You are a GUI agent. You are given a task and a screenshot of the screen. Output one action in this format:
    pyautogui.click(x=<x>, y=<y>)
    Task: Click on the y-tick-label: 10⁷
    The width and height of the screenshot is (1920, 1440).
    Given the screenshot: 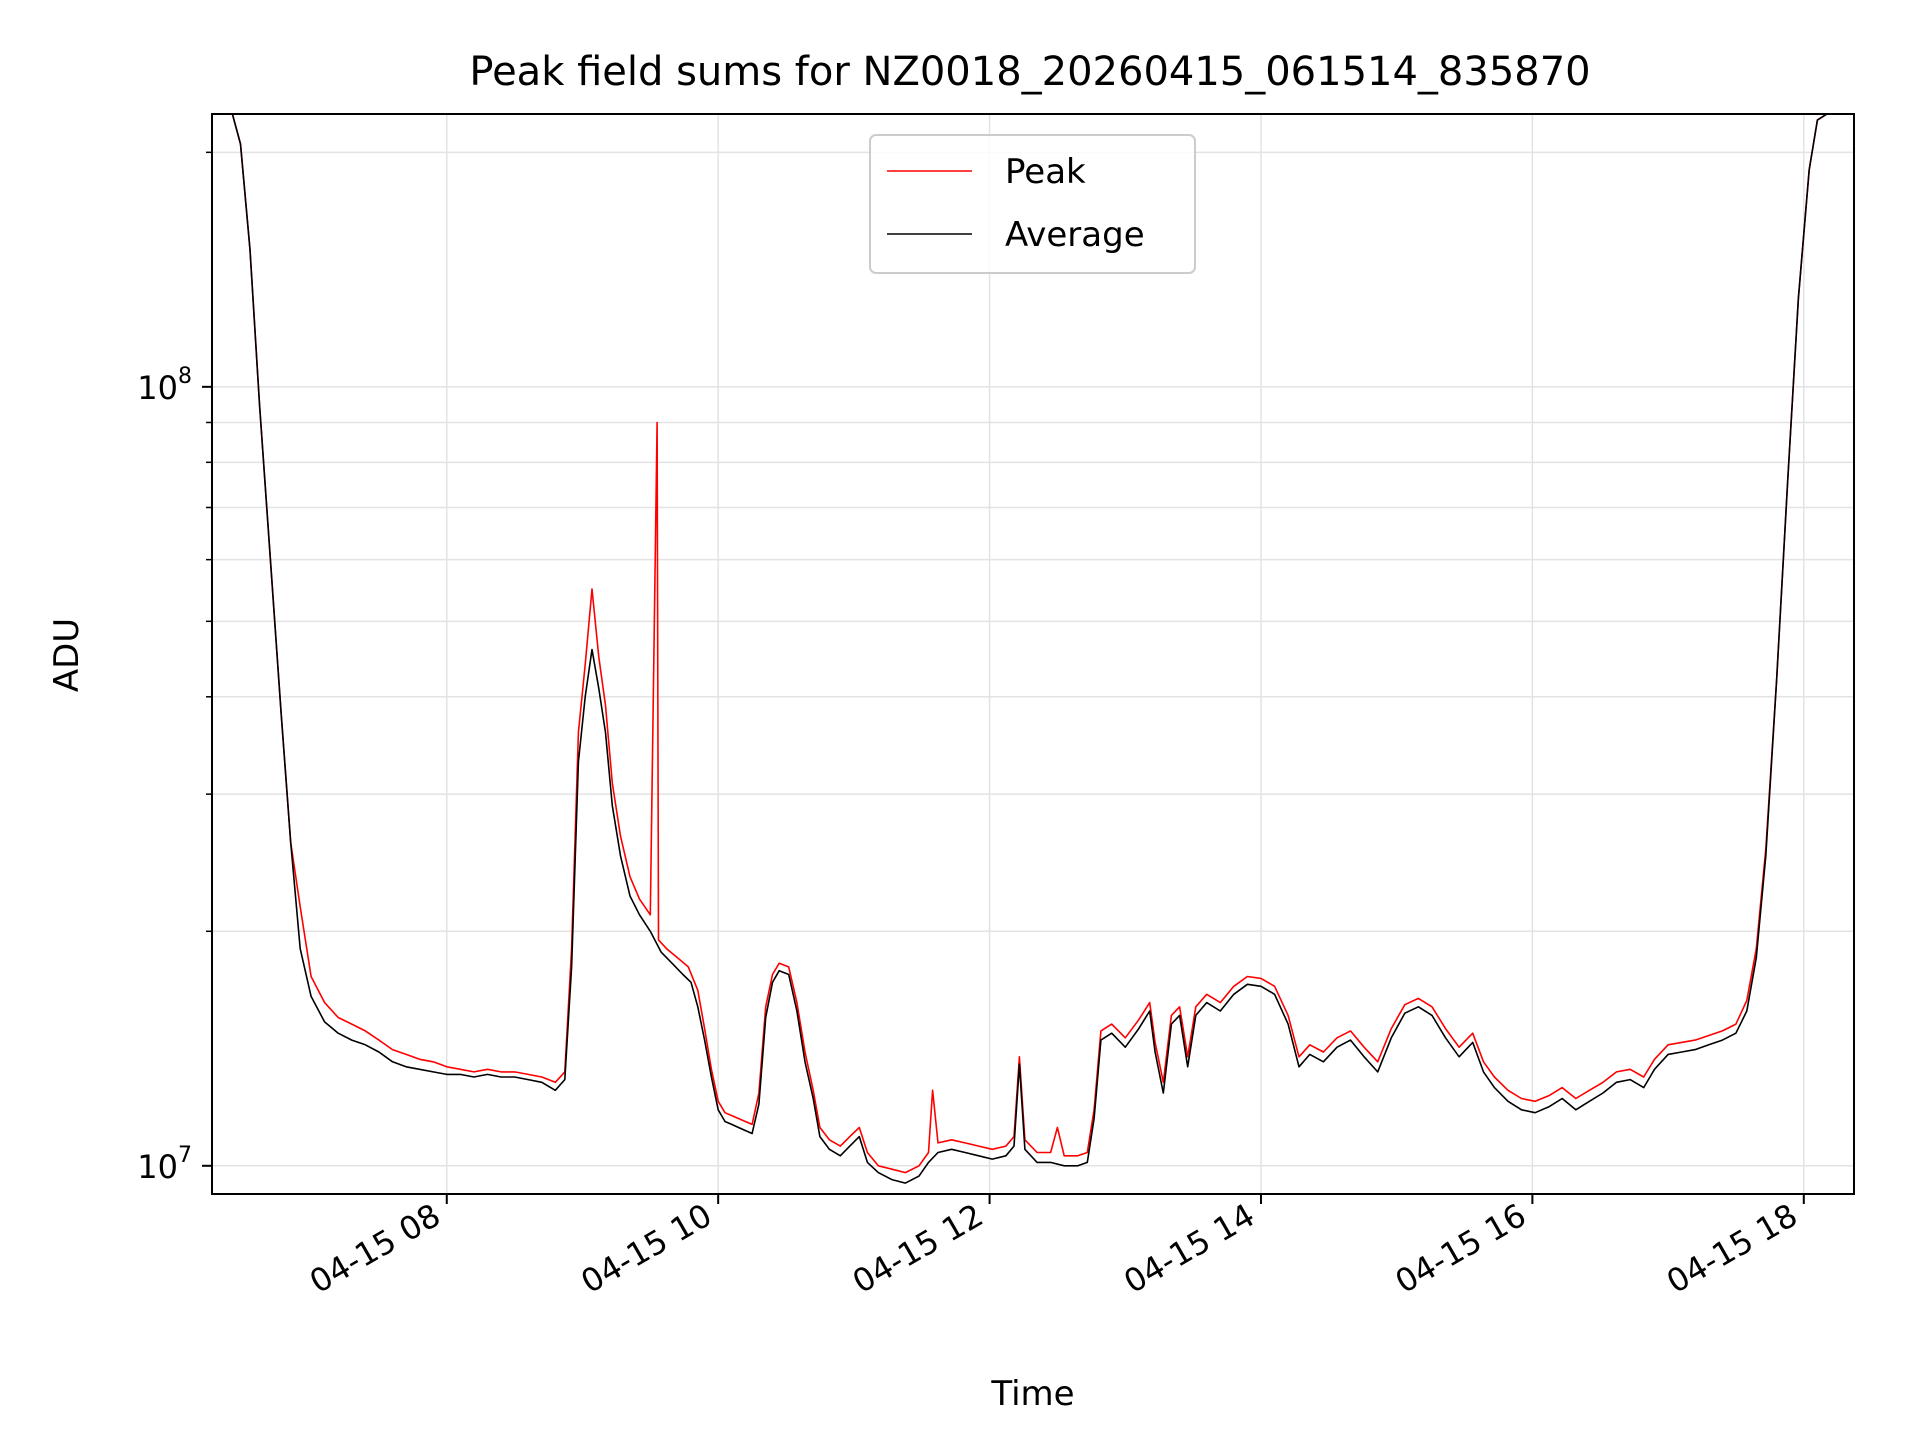 What is the action you would take?
    pyautogui.click(x=164, y=1164)
    